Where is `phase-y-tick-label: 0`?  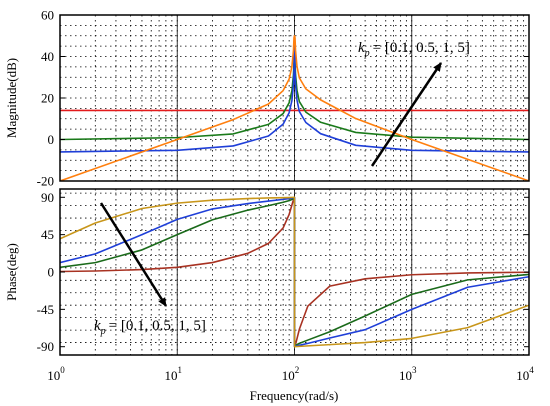
phase-y-tick-label: 0 is located at coordinates (51, 272).